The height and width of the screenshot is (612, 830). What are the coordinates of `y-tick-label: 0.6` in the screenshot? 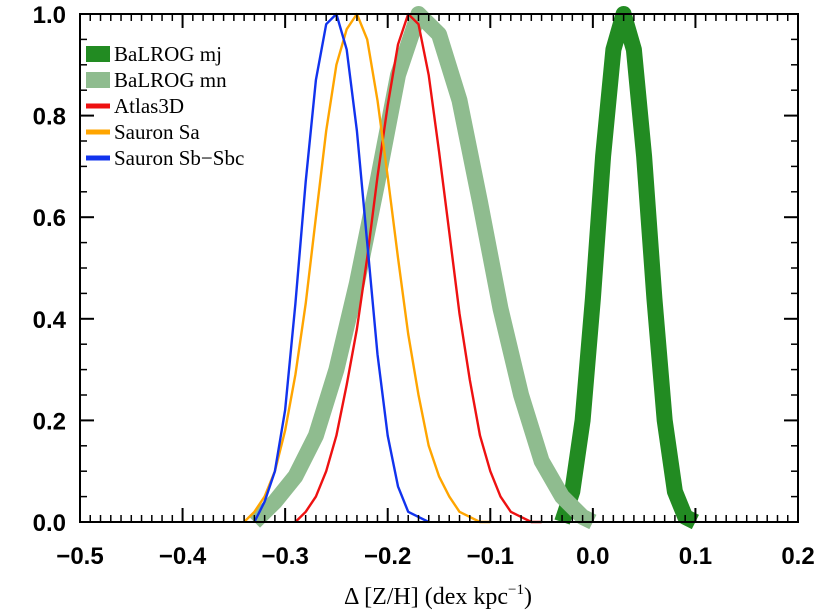 It's located at (49, 218).